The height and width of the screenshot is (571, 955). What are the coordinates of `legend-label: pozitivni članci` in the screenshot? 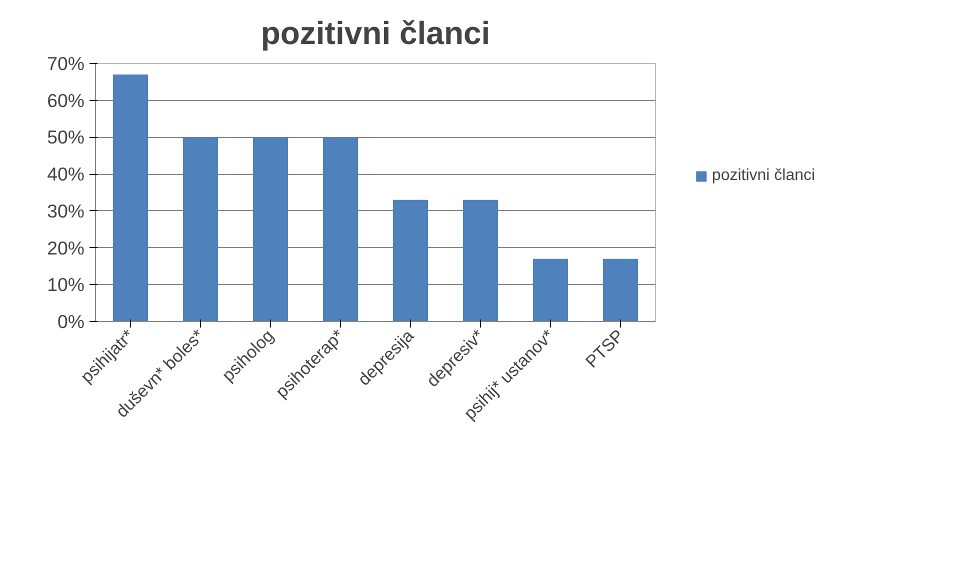 It's located at (764, 175).